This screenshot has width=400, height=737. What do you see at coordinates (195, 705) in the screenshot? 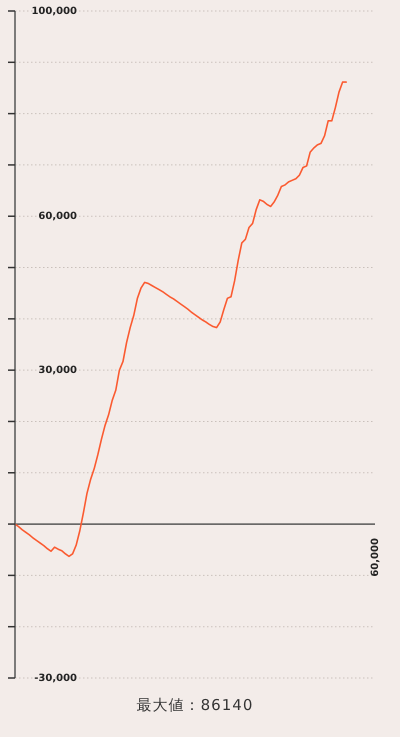
I see `text: 最大値：86140` at bounding box center [195, 705].